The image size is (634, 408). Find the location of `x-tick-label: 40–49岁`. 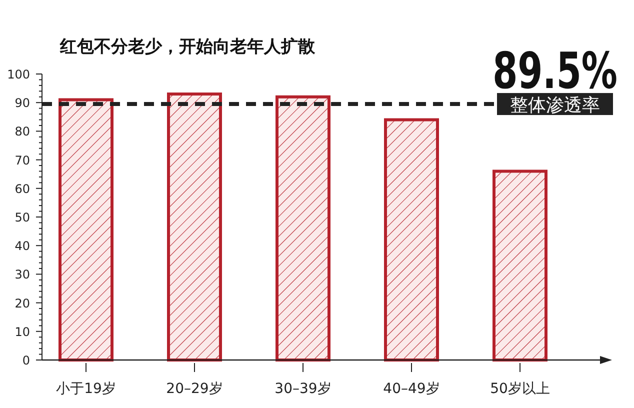

x-tick-label: 40–49岁 is located at coordinates (411, 389).